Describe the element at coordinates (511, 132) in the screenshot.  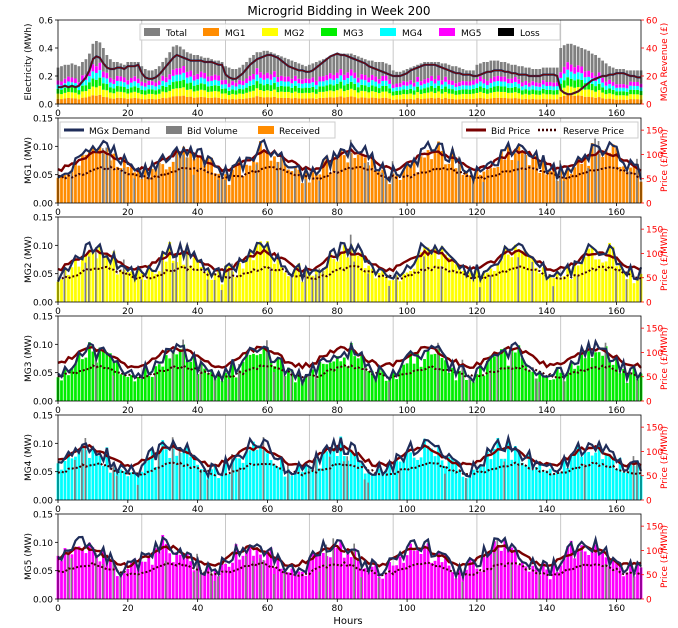
I see `legend-label: Bid Price` at that location.